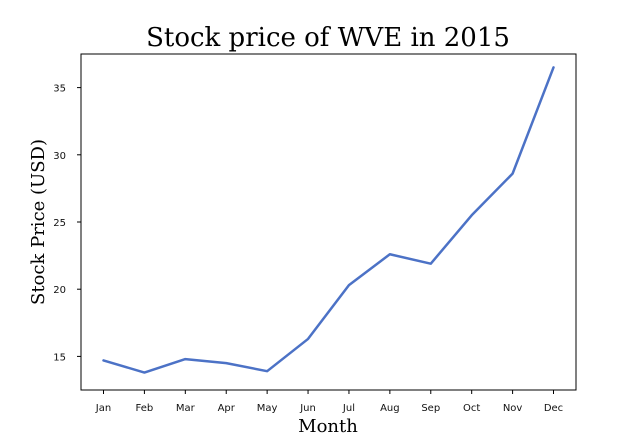 Image resolution: width=640 pixels, height=440 pixels. What do you see at coordinates (390, 408) in the screenshot?
I see `x-tick-label: Aug` at bounding box center [390, 408].